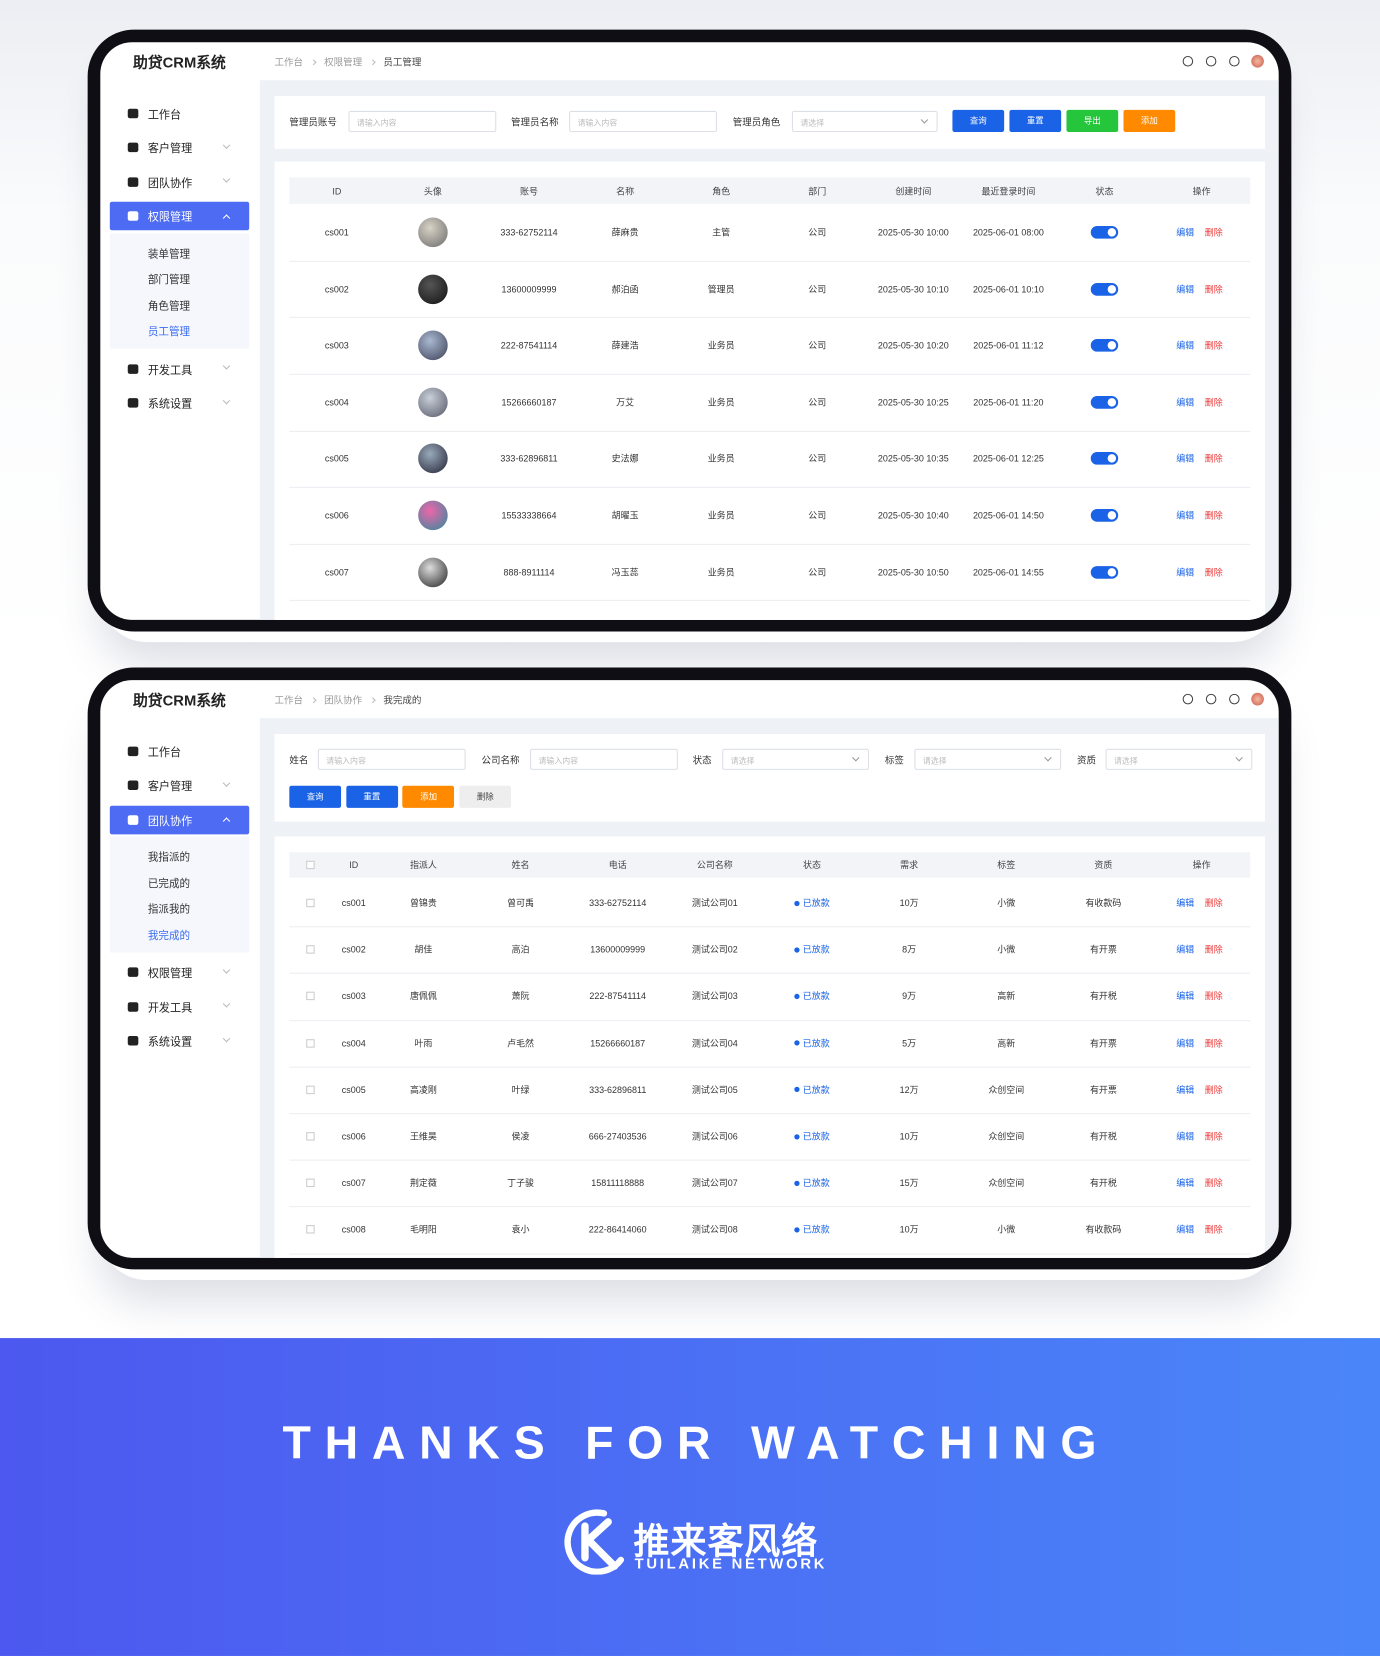  I want to click on submenu-item: 我完成的, so click(169, 935).